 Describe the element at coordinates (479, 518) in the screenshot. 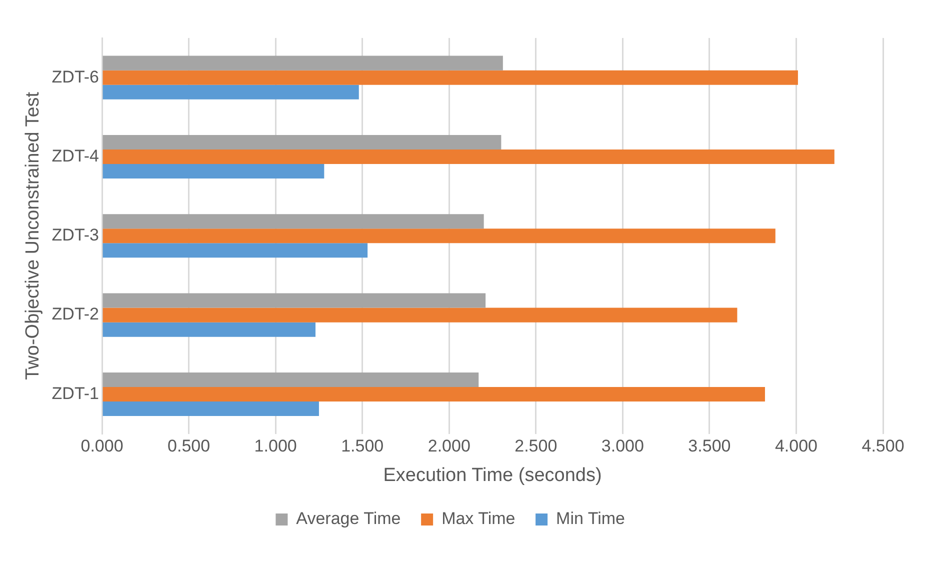

I see `legend-label: Max Time` at that location.